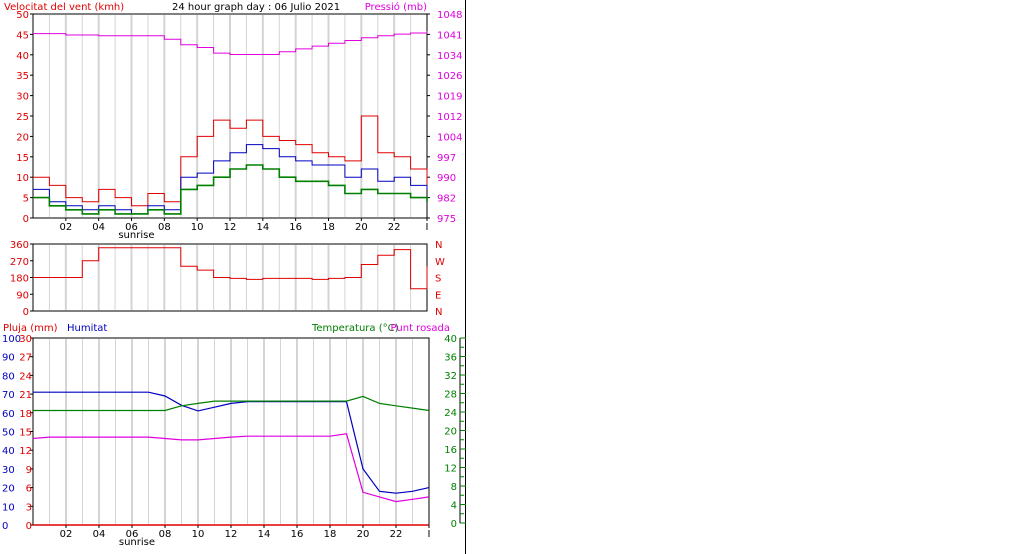 This screenshot has height=554, width=1028. Describe the element at coordinates (450, 450) in the screenshot. I see `temperature-y-tick-label: 16` at that location.